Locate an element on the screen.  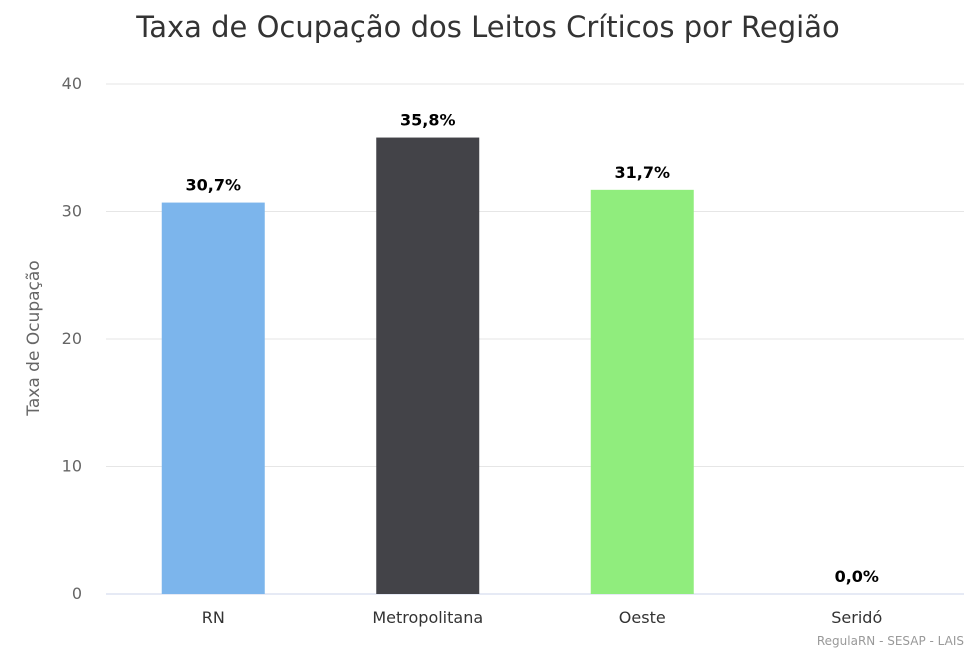
y-tick-label: 40 is located at coordinates (72, 83).